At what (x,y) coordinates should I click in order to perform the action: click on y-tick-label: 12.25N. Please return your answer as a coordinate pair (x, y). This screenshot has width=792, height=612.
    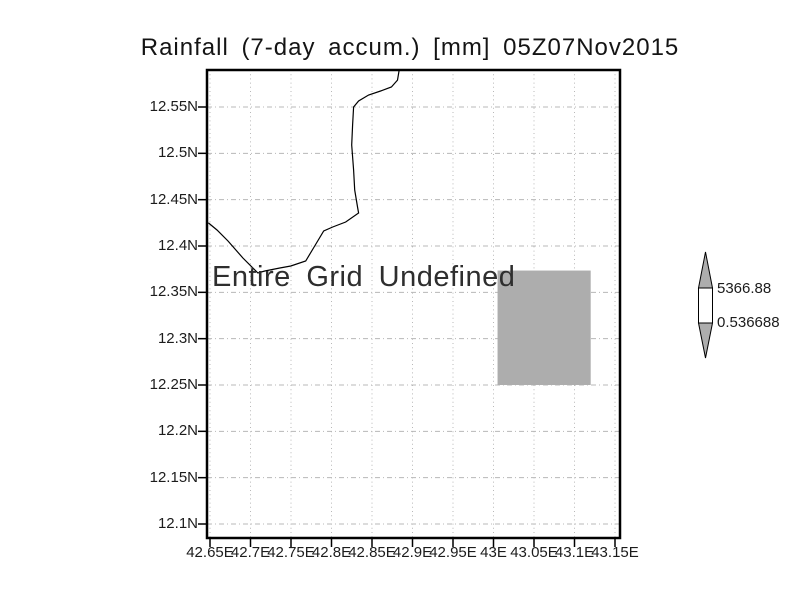
    Looking at the image, I should click on (173, 384).